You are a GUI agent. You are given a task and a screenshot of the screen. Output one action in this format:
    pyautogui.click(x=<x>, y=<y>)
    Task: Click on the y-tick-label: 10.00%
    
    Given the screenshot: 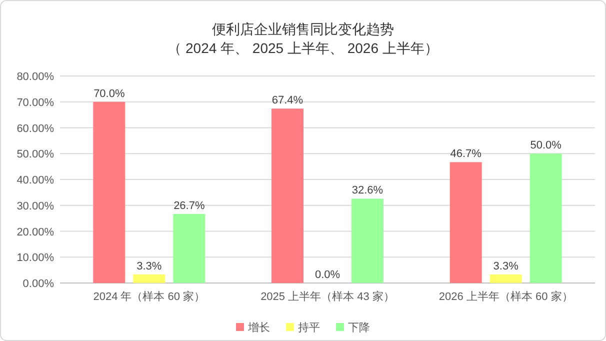 What is the action you would take?
    pyautogui.click(x=35, y=258)
    